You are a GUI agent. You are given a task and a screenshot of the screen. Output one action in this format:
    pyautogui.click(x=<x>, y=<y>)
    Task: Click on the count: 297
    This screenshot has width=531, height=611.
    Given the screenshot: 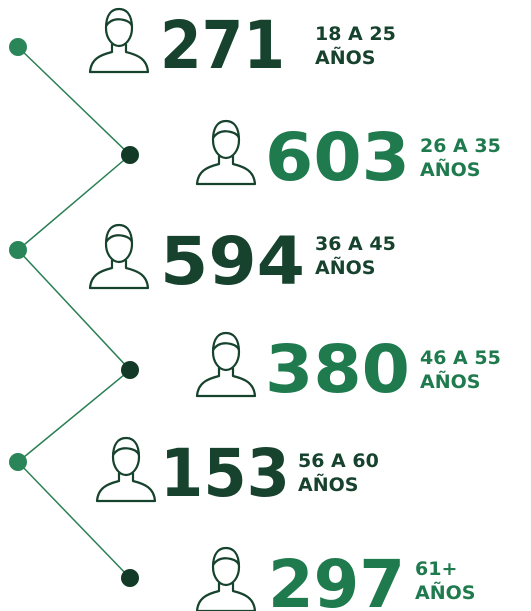 What is the action you would take?
    pyautogui.click(x=336, y=578)
    